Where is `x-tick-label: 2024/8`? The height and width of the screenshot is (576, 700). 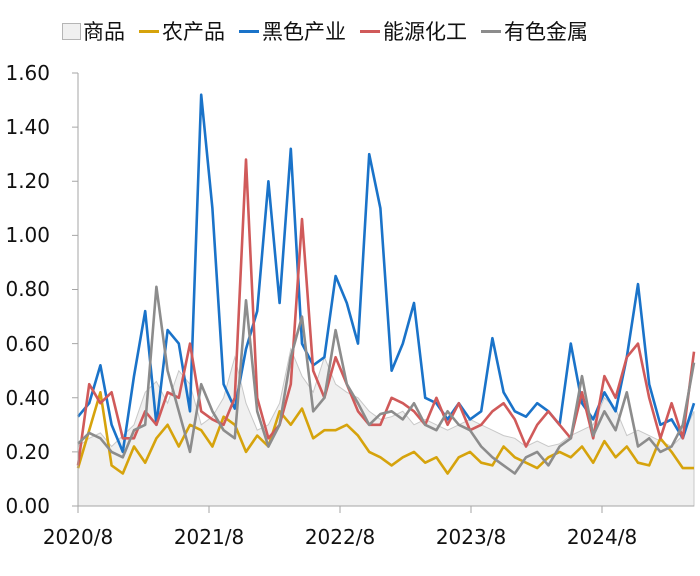 x-tick-label: 2024/8 is located at coordinates (602, 537).